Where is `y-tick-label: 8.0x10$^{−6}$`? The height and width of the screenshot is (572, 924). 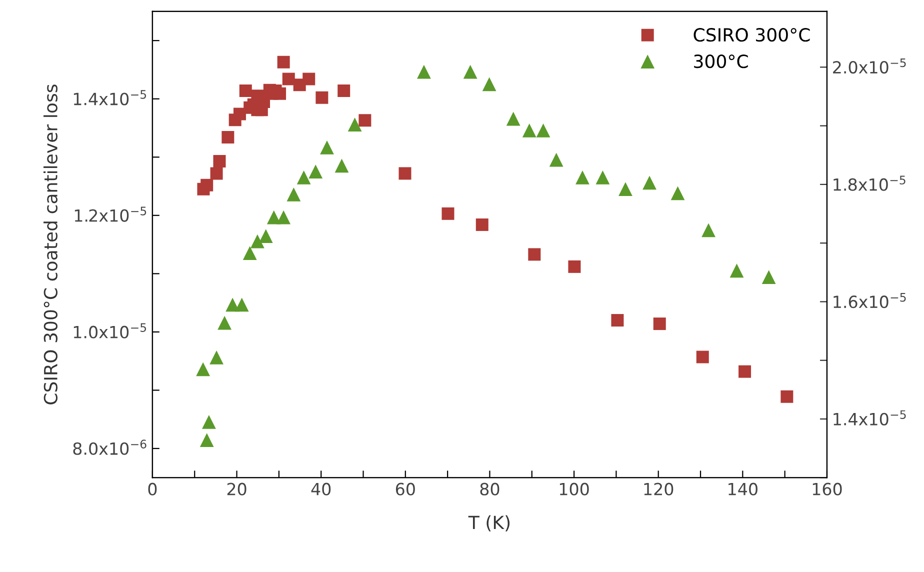 y-tick-label: 8.0x10$^{−6}$ is located at coordinates (109, 447).